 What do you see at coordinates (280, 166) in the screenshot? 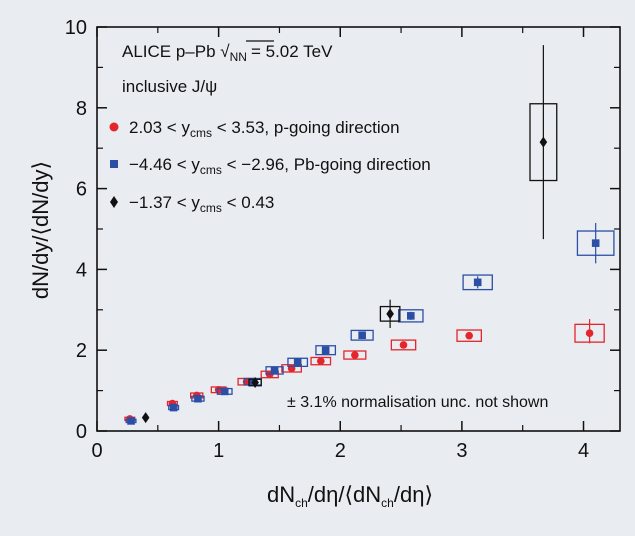
I see `legend-label-pb-going: −4.46 < ycms < −2.96, Pb-going direction` at bounding box center [280, 166].